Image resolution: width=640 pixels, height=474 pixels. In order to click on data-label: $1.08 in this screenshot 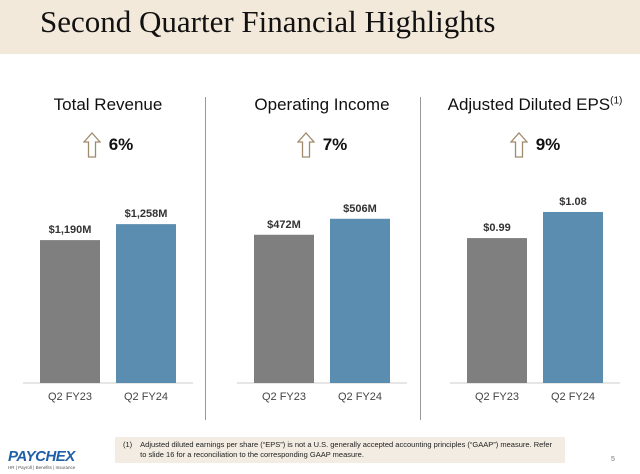, I will do `click(573, 202)`.